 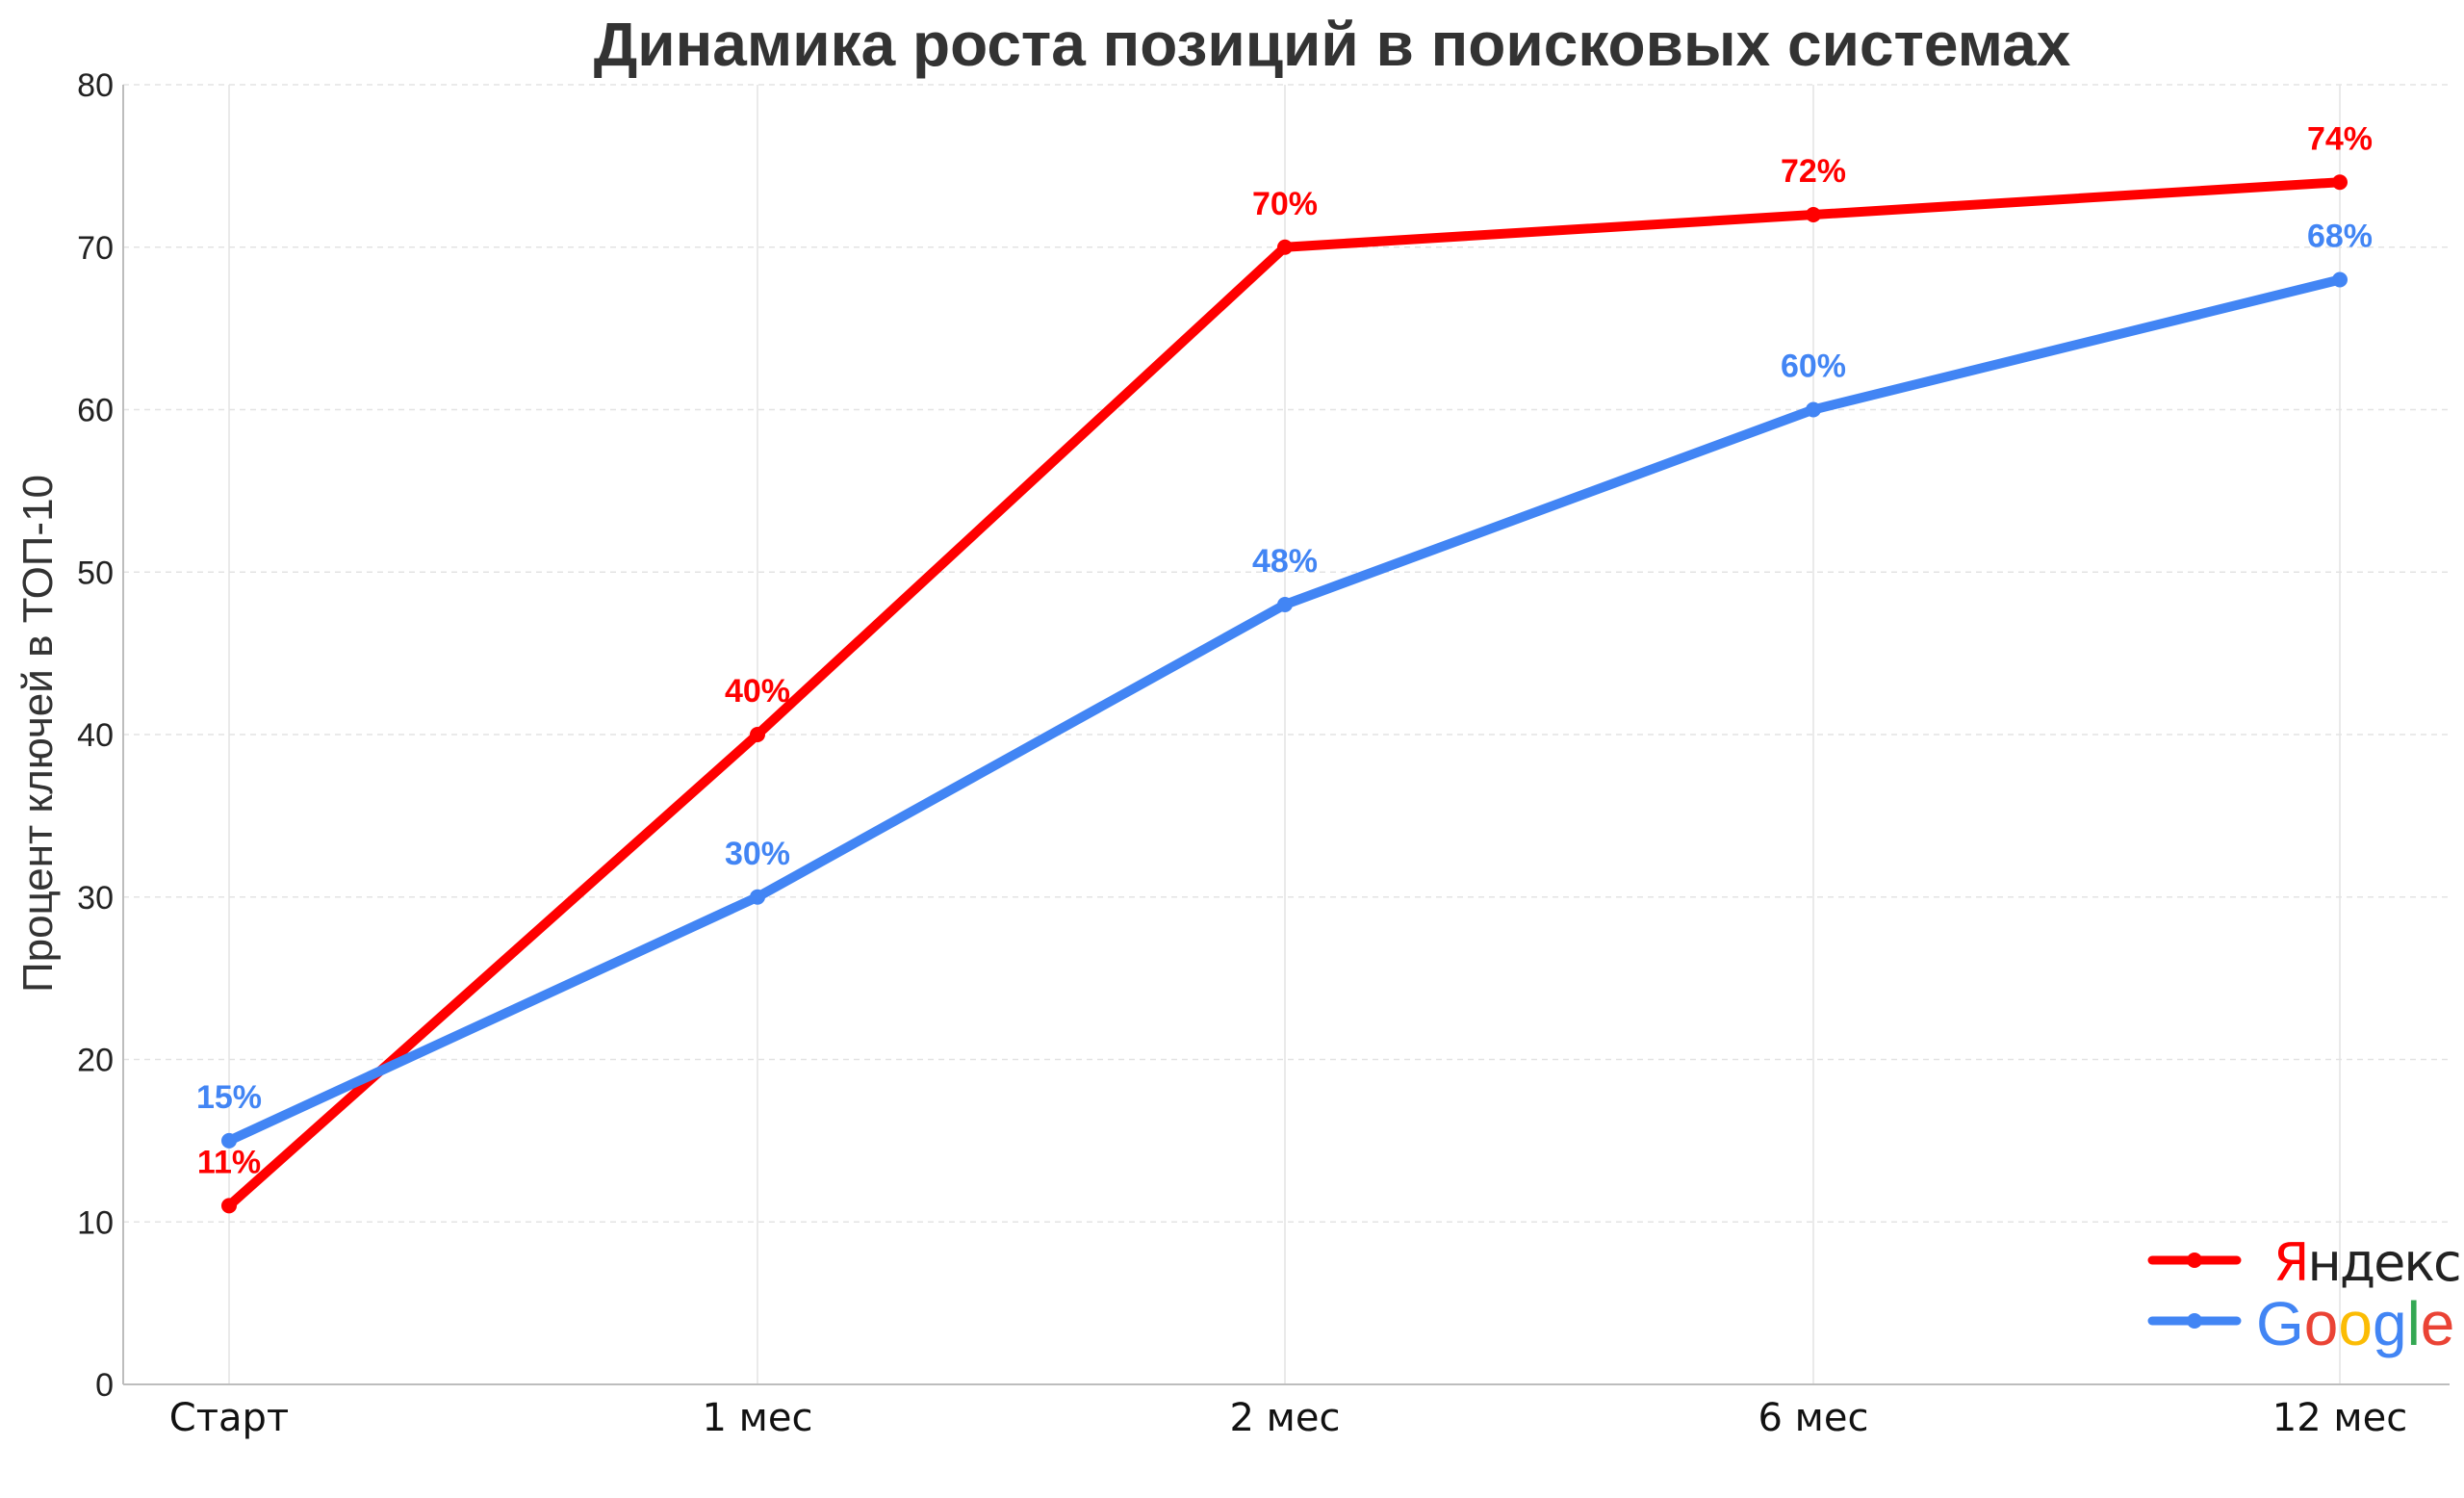 What do you see at coordinates (95, 898) in the screenshot?
I see `y-tick-label: 30` at bounding box center [95, 898].